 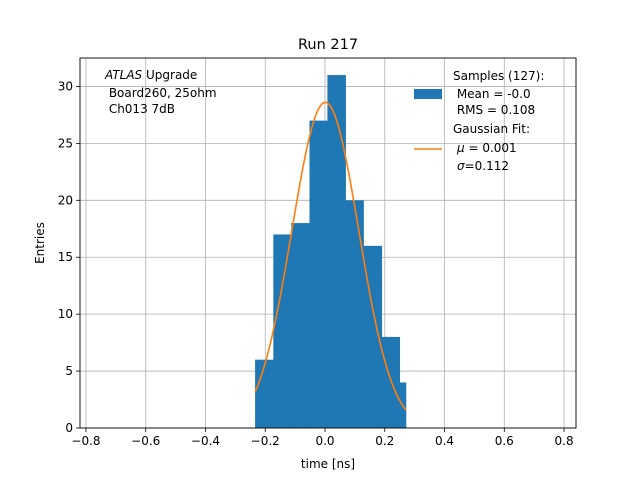 I want to click on x-axis-ticks: −0.8 −0.6 −0.4 −0.2 0.0 0.2 0.4 0.6 0.8, so click(x=322, y=438).